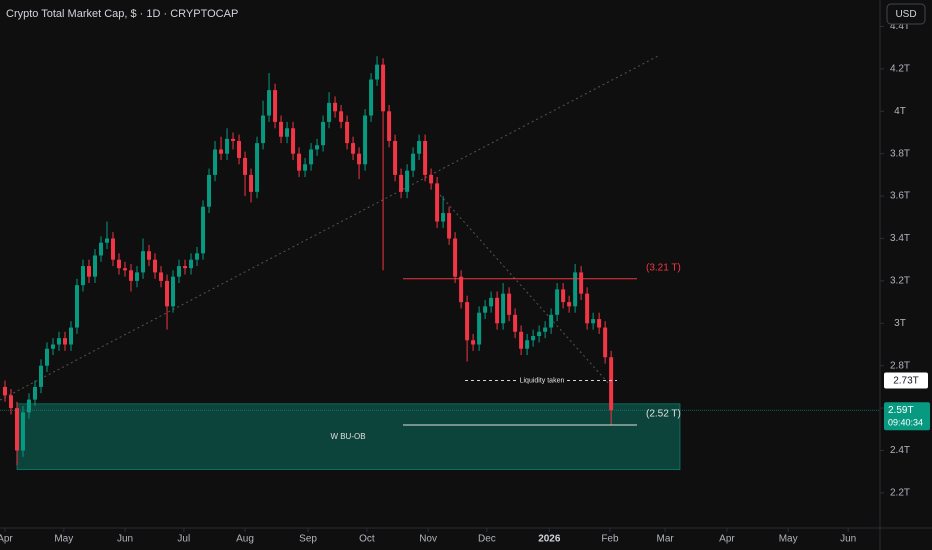 The image size is (932, 550). I want to click on resistance-label: (3.21 T), so click(663, 267).